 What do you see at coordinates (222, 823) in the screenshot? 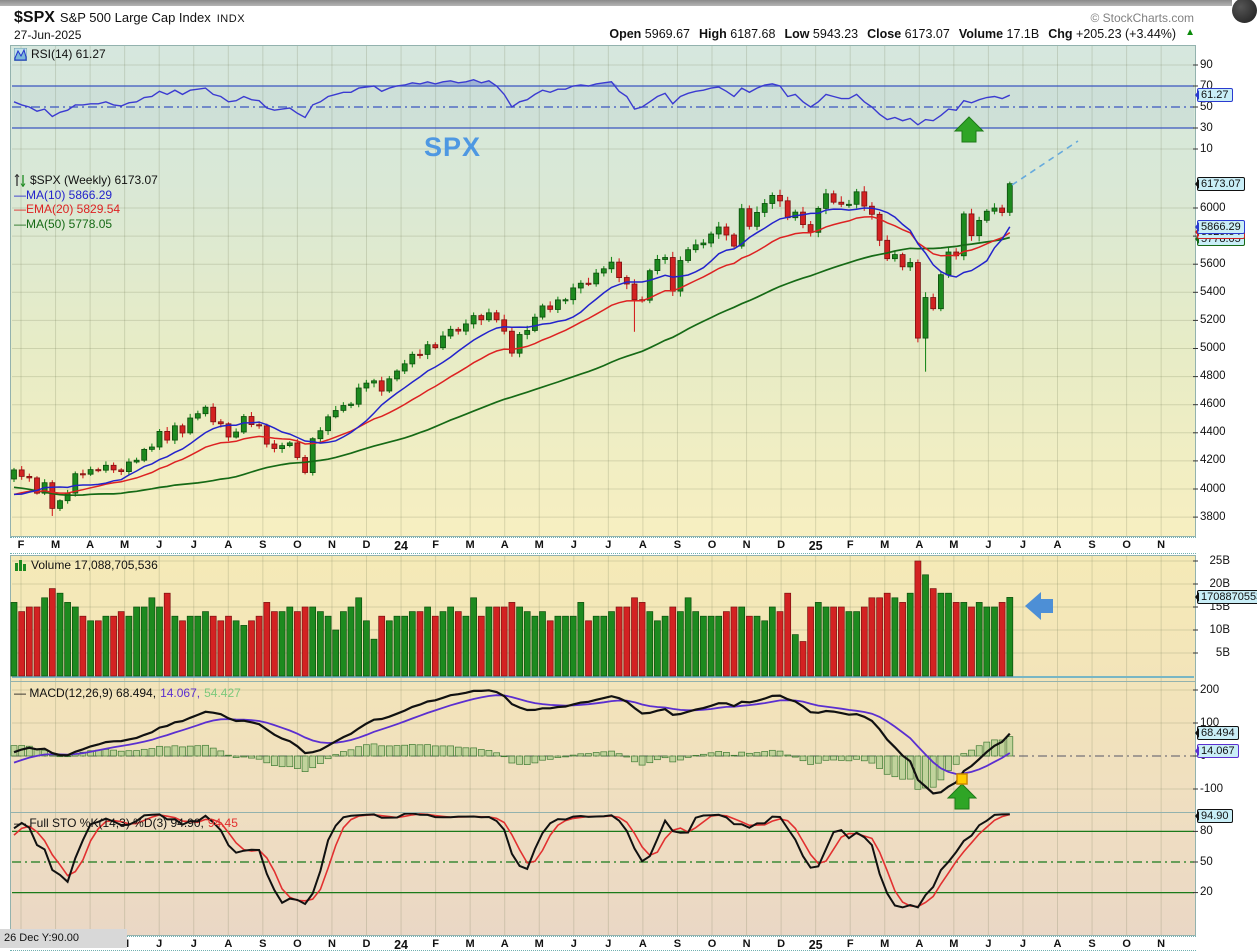
I see `sto-legend-d: 94.45` at bounding box center [222, 823].